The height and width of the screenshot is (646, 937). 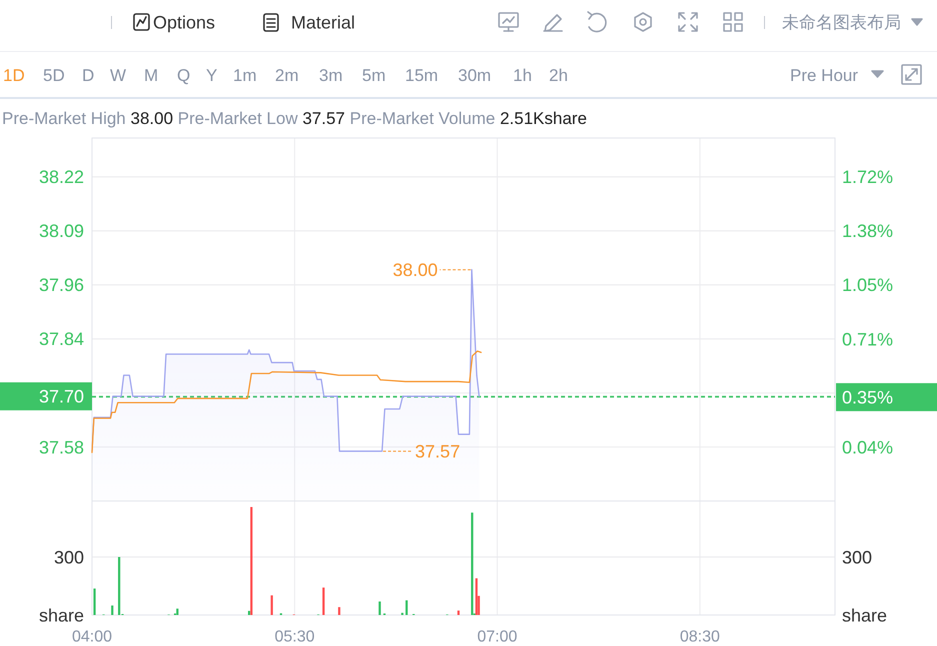 I want to click on text: Pre Hour, so click(x=824, y=75).